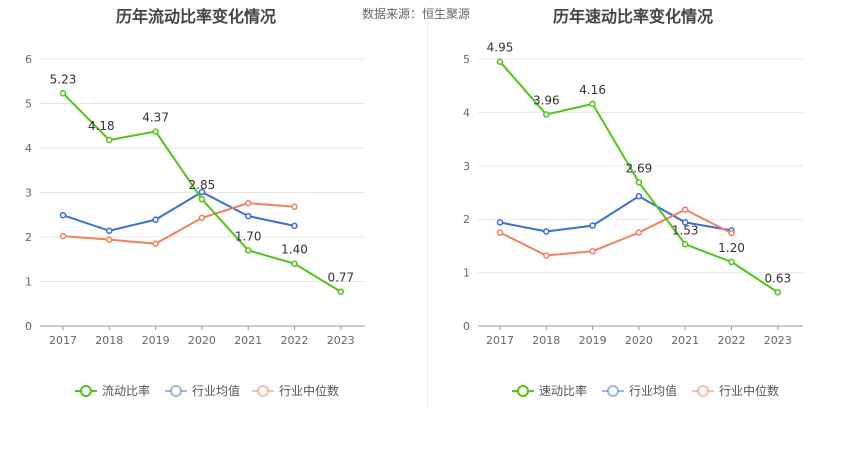  I want to click on data-label: 2.85, so click(202, 185).